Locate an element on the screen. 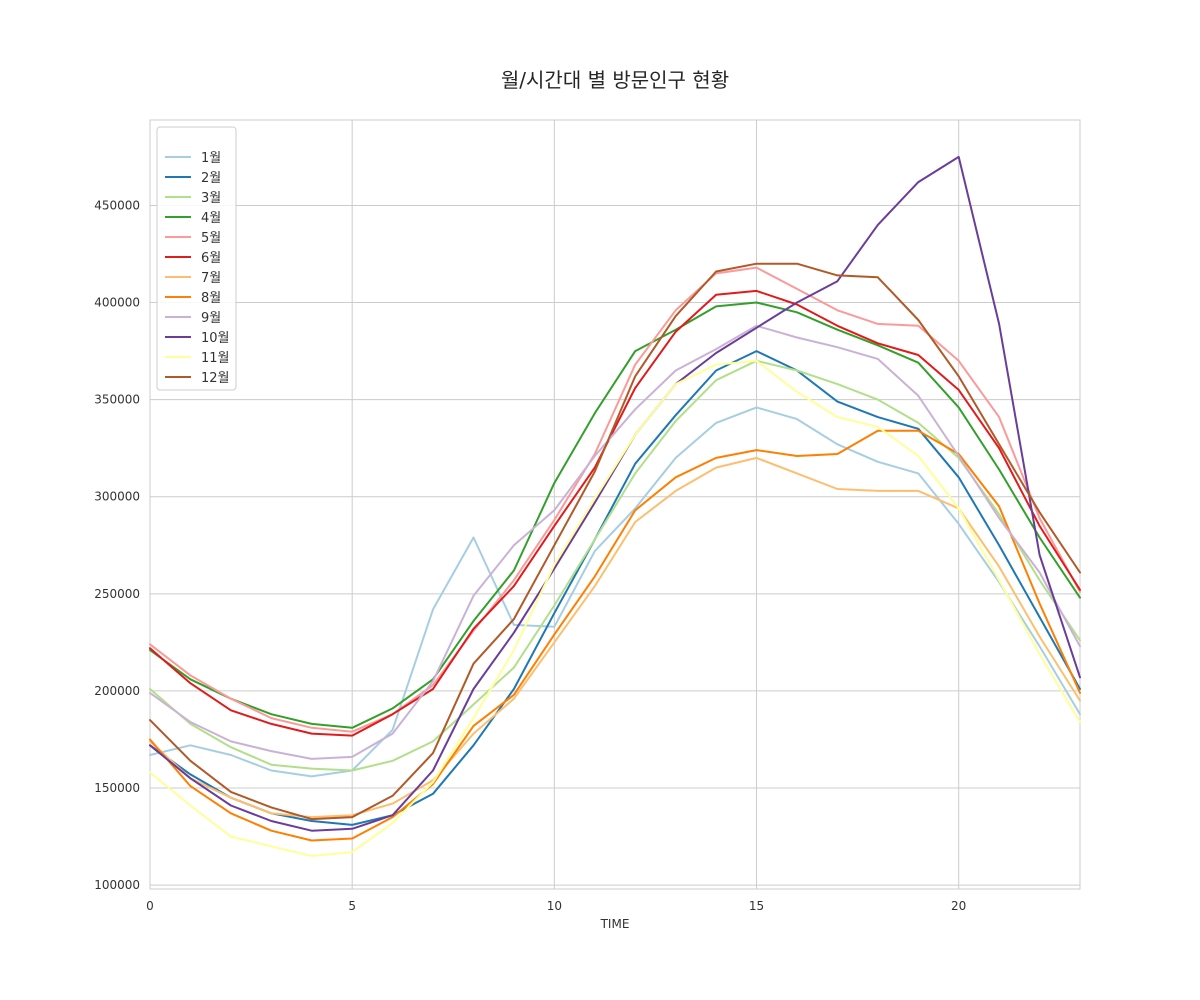  y-tick-label: 250000 is located at coordinates (117, 594).